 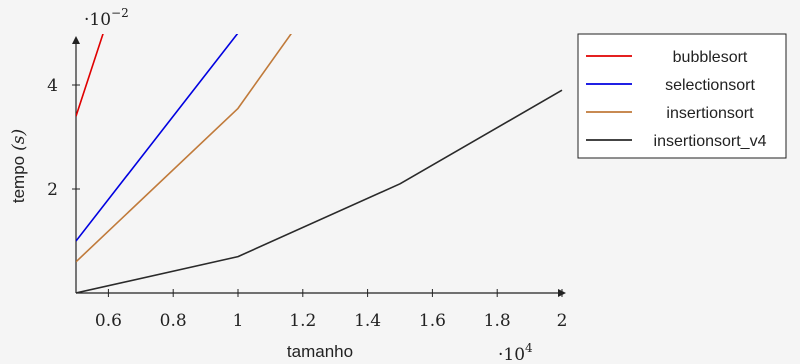 What do you see at coordinates (432, 321) in the screenshot?
I see `x-tick-label: 1.6` at bounding box center [432, 321].